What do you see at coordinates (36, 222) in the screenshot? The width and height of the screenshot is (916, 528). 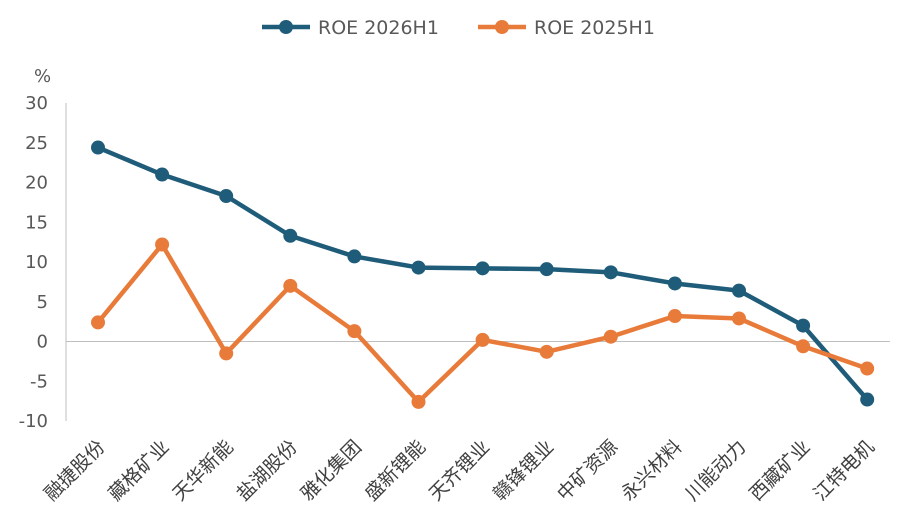 I see `y-tick-label: 15` at bounding box center [36, 222].